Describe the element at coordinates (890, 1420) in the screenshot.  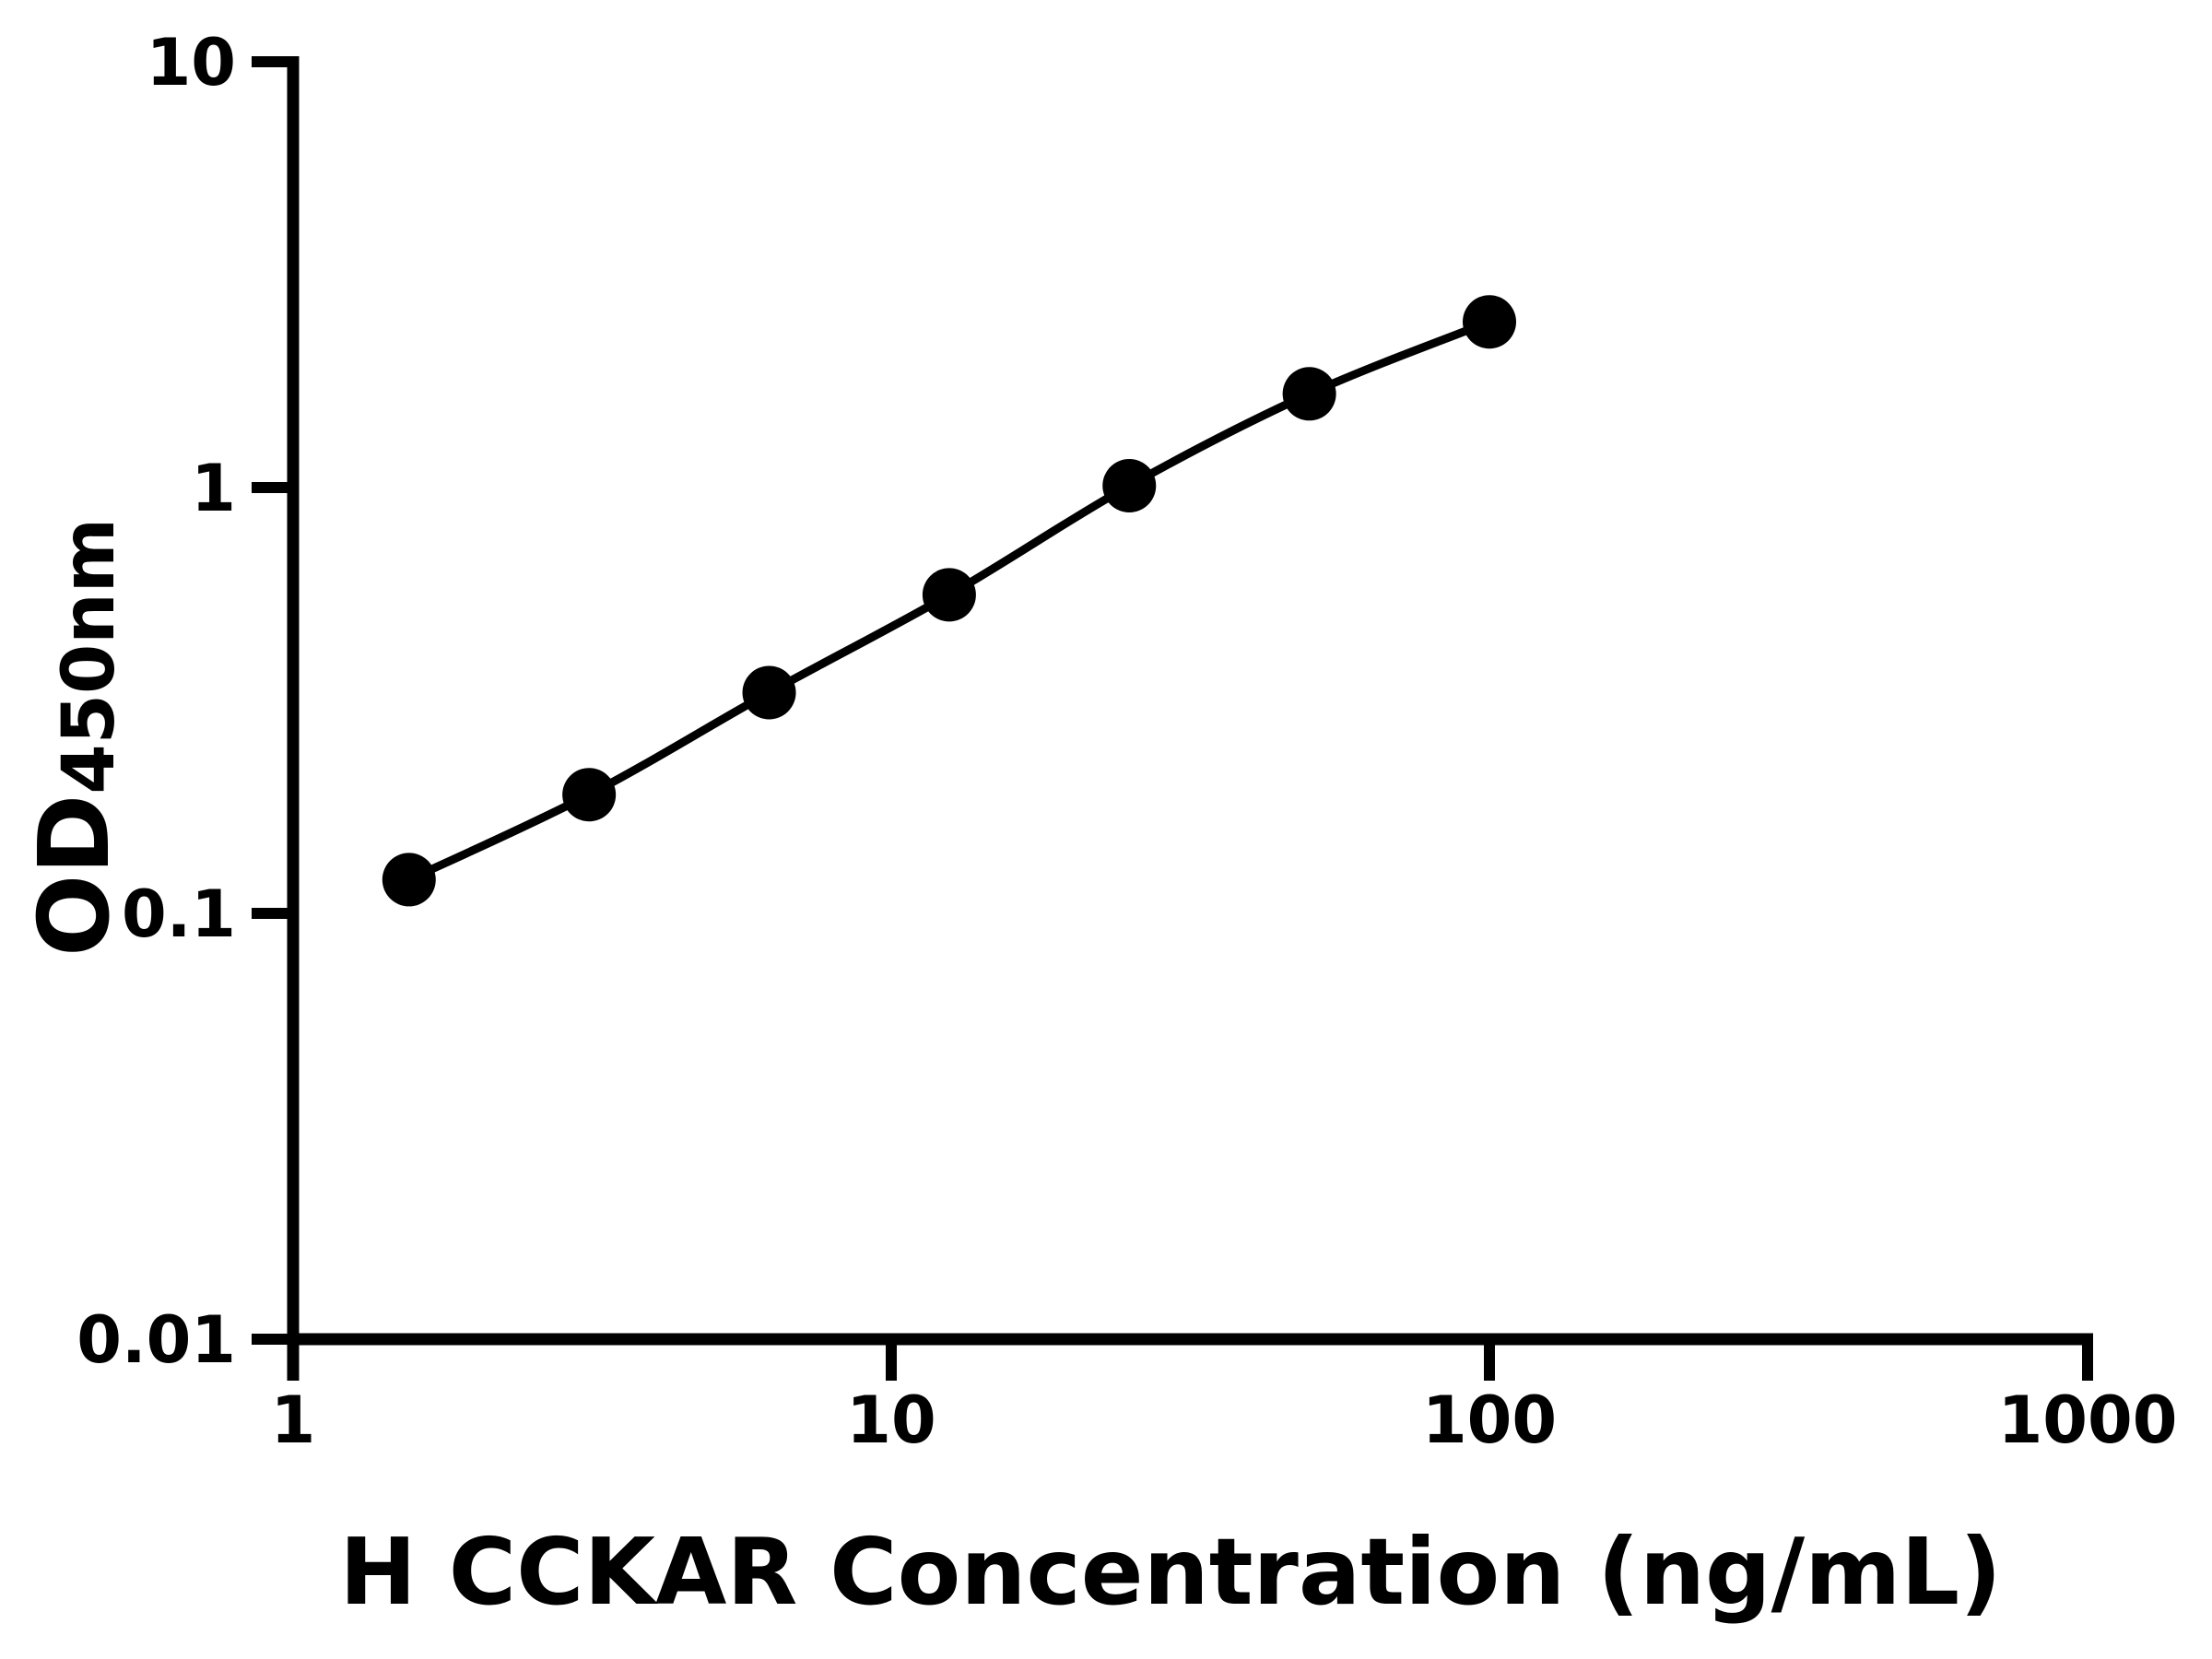
I see `x-tick-label: 10` at that location.